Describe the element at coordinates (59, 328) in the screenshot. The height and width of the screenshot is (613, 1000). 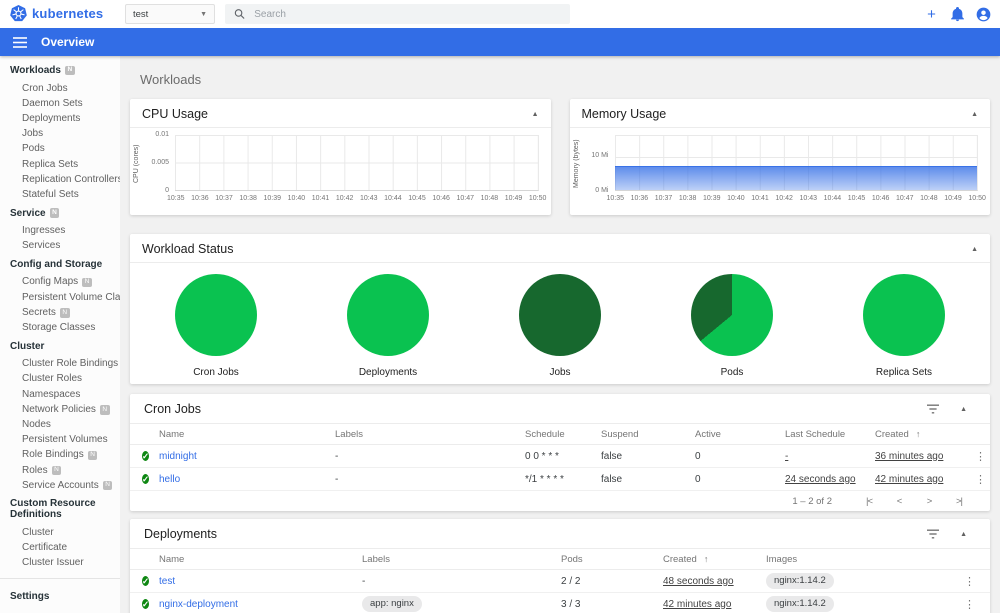
I see `sidebar-item-storage-classes: Storage Classes` at that location.